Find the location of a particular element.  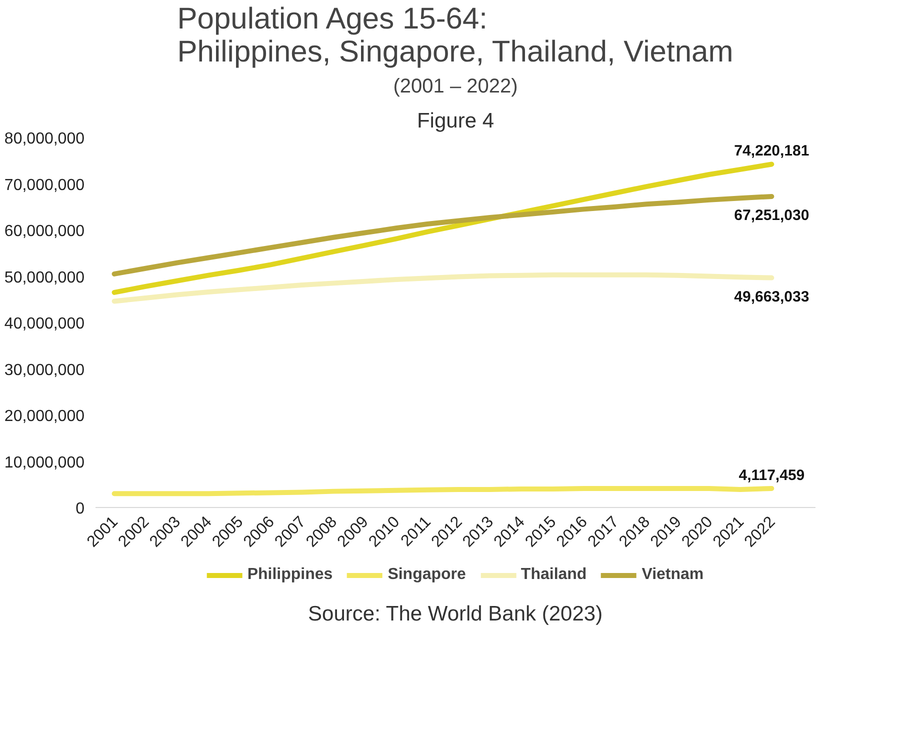

y-tick-label: 80,000,000 is located at coordinates (44, 139).